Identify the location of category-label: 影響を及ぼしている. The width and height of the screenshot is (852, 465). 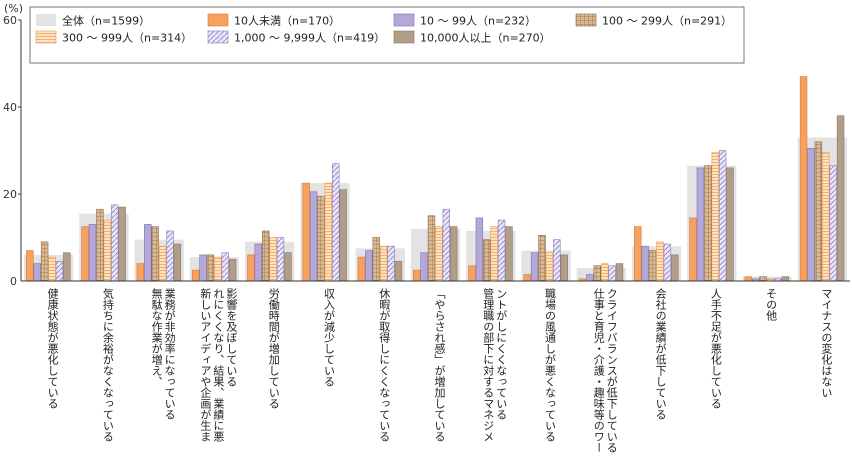
(231, 337).